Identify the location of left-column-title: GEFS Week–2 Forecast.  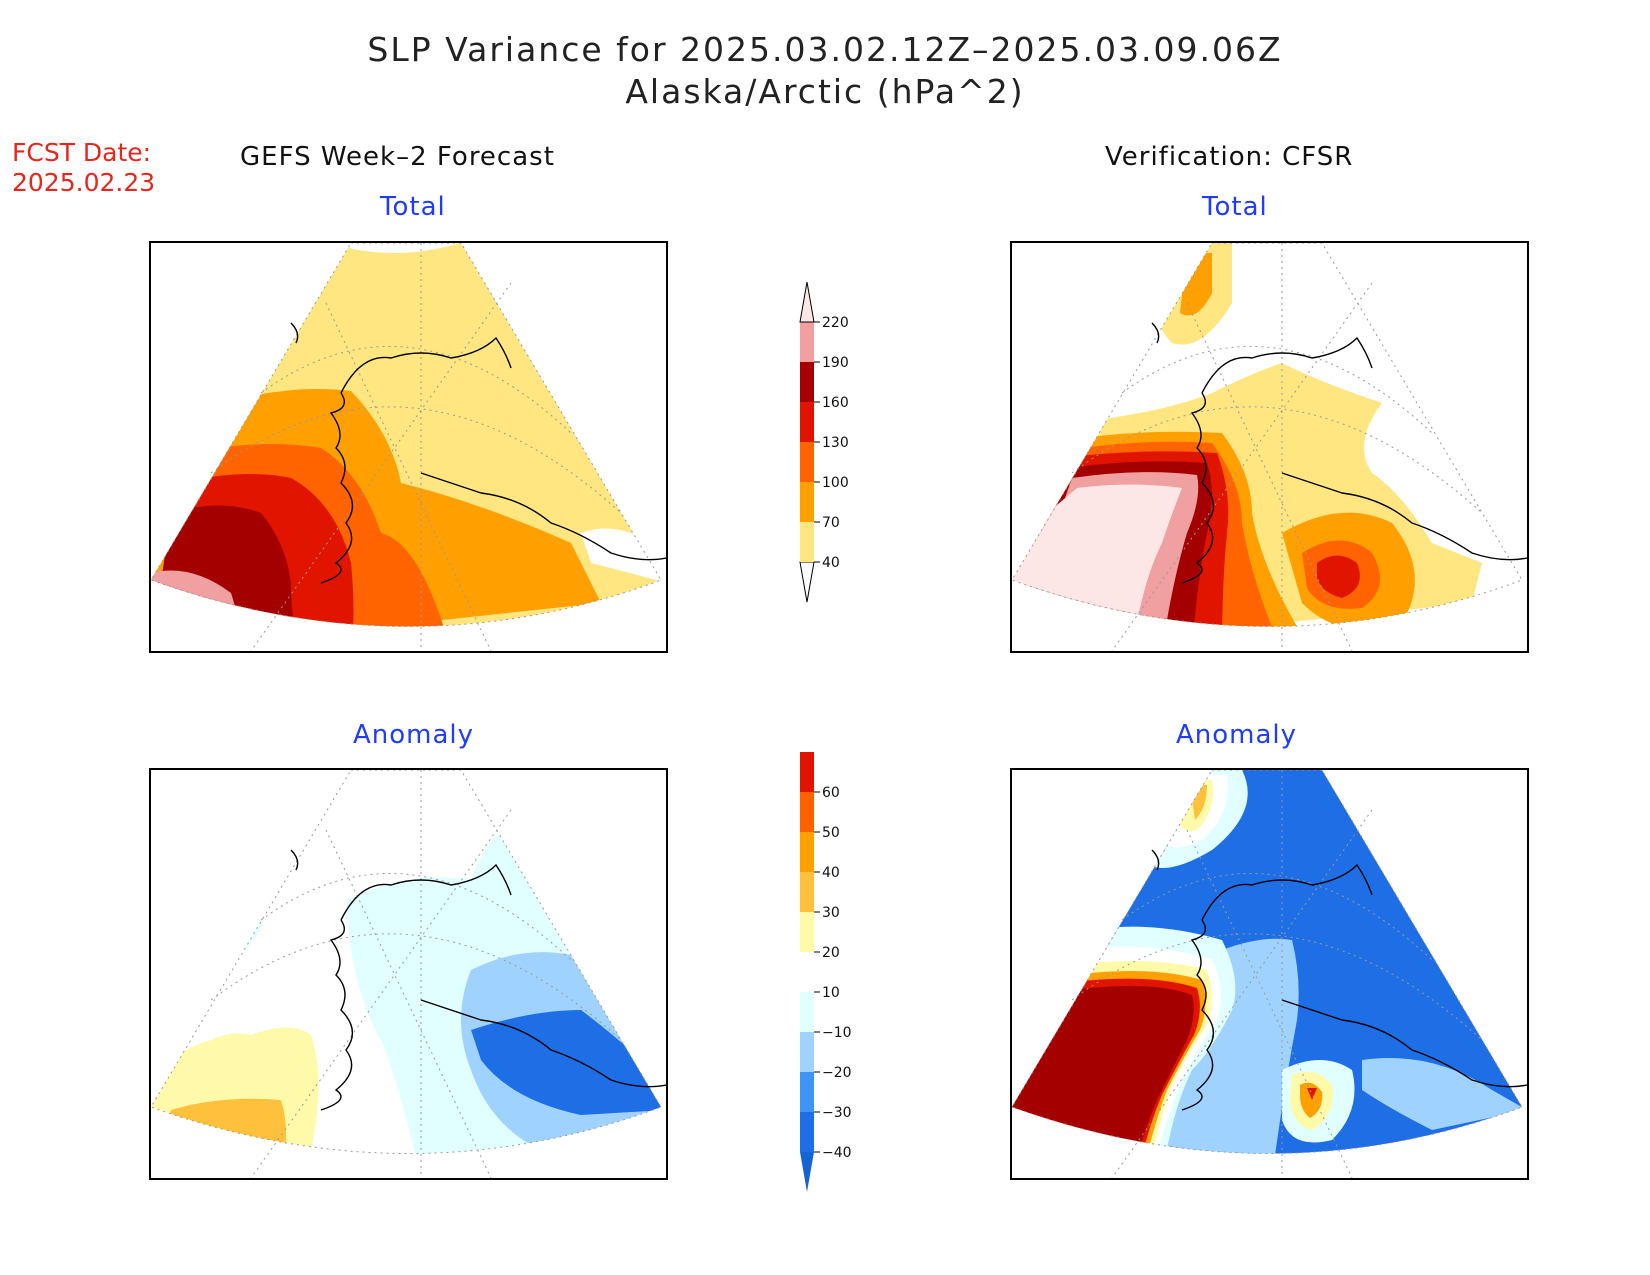
(397, 157).